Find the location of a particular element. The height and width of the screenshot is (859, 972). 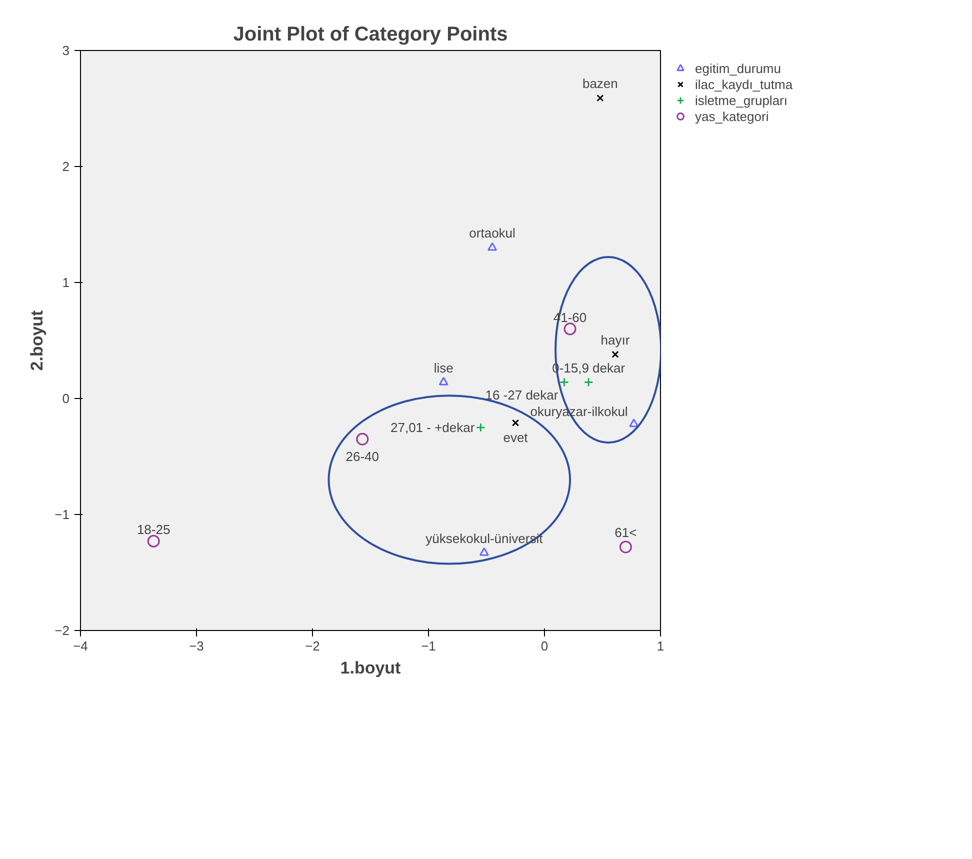

annotation: hayır is located at coordinates (615, 340).